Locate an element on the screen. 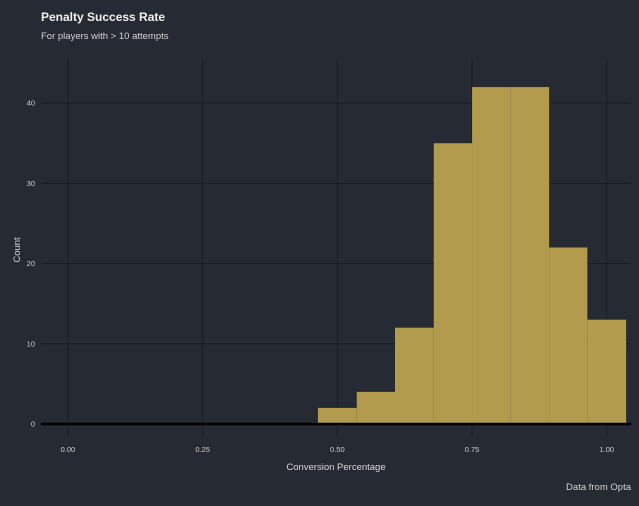 Image resolution: width=639 pixels, height=506 pixels. y-tick-label: 40 is located at coordinates (31, 103).